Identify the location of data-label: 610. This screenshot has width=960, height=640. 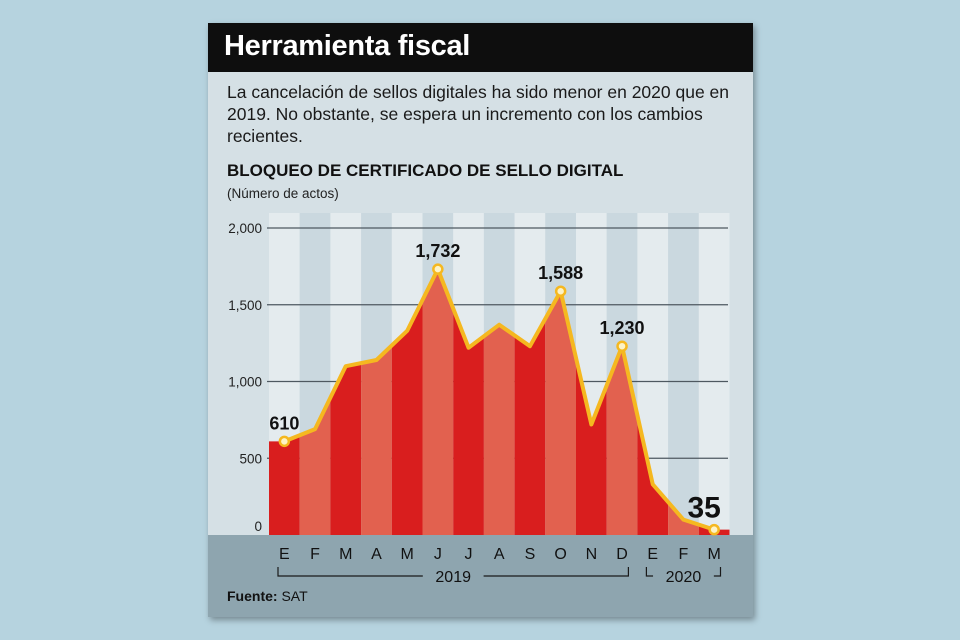
(284, 423).